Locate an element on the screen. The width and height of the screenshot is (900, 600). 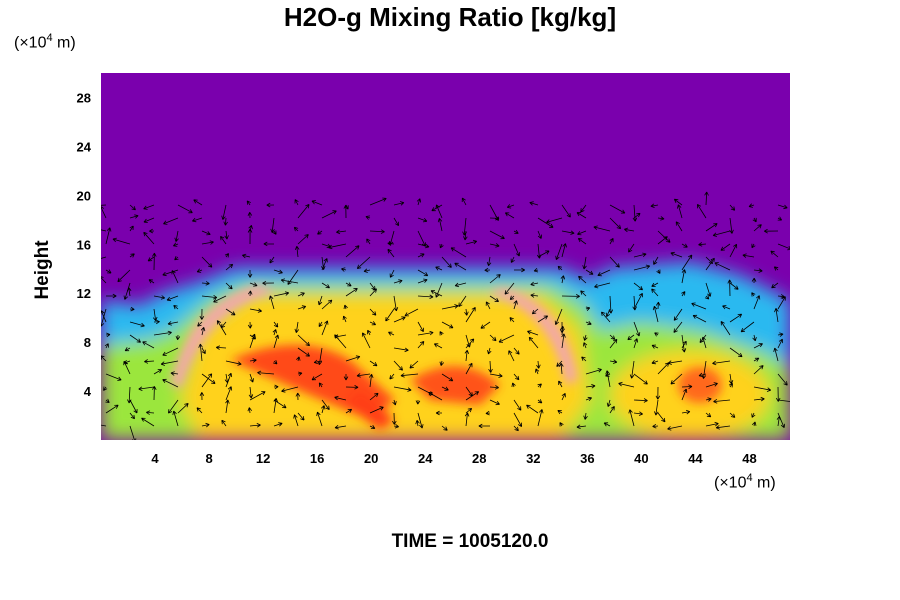
y-tick-3: 16 is located at coordinates (84, 244).